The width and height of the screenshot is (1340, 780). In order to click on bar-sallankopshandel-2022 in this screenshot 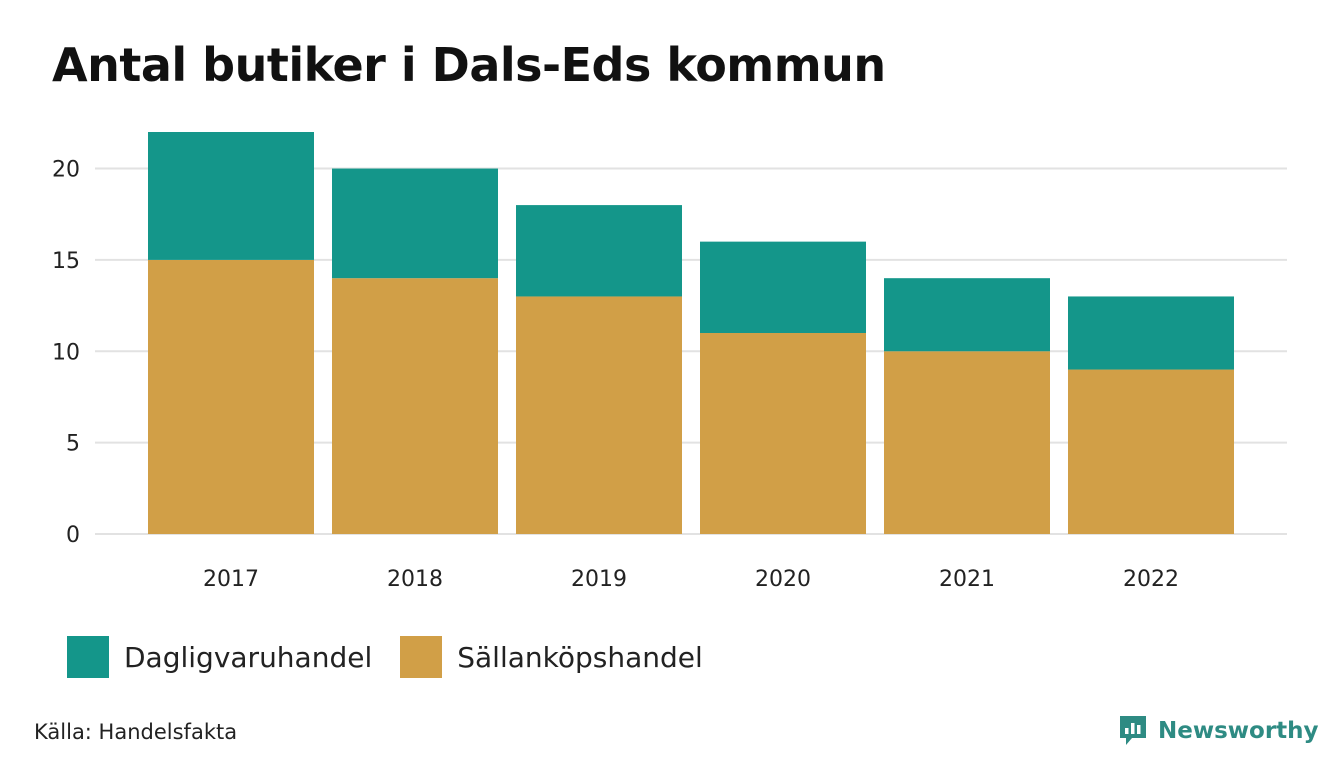, I will do `click(1151, 451)`.